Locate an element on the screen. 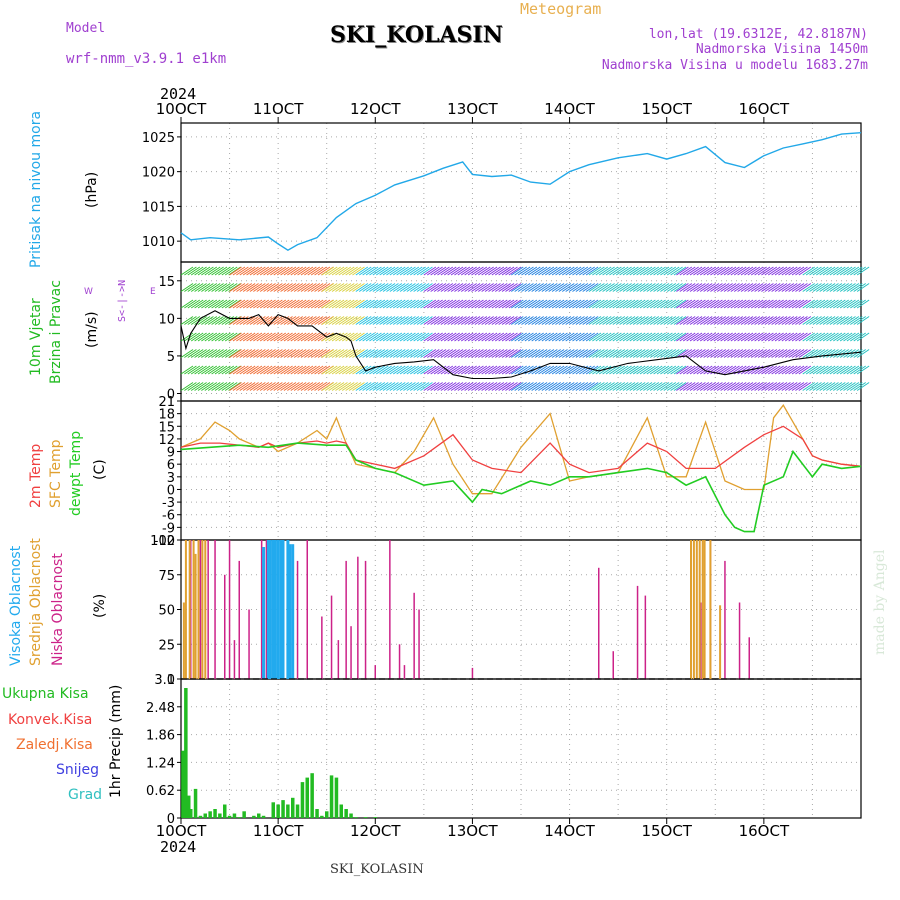 The image size is (900, 900). precip-ytick-label: 1.24 is located at coordinates (160, 763).